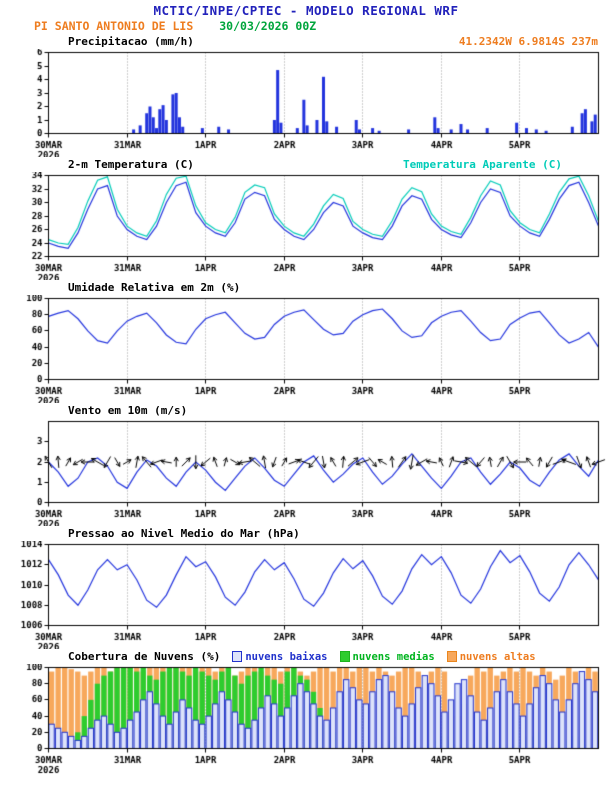  What do you see at coordinates (451, 656) in the screenshot?
I see `high-clouds-legend-icon` at bounding box center [451, 656].